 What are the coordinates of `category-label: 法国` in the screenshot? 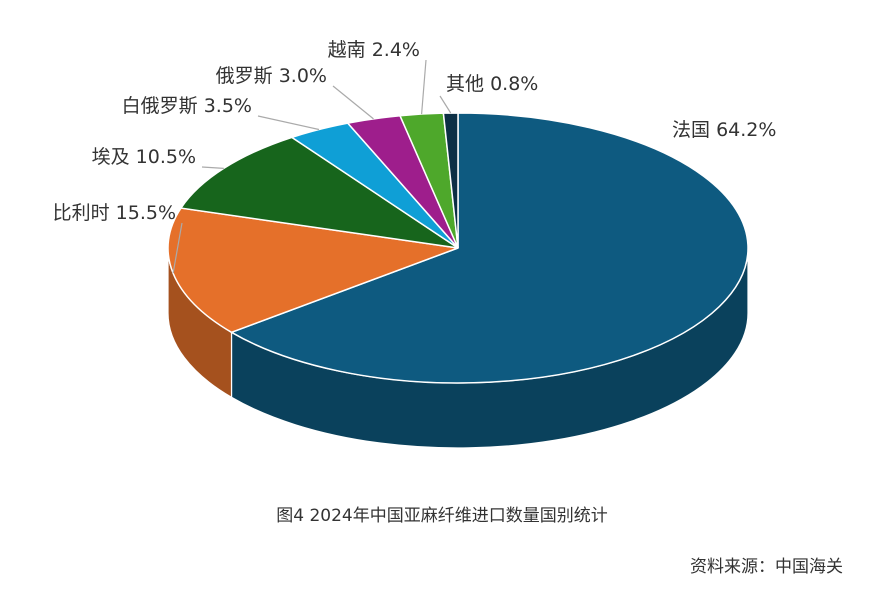 It's located at (691, 130).